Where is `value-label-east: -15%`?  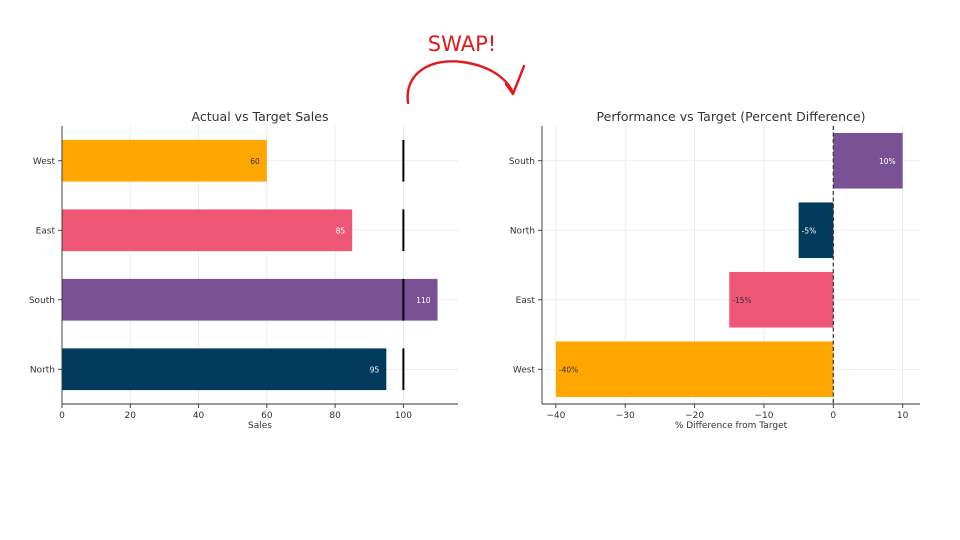
value-label-east: -15% is located at coordinates (741, 300).